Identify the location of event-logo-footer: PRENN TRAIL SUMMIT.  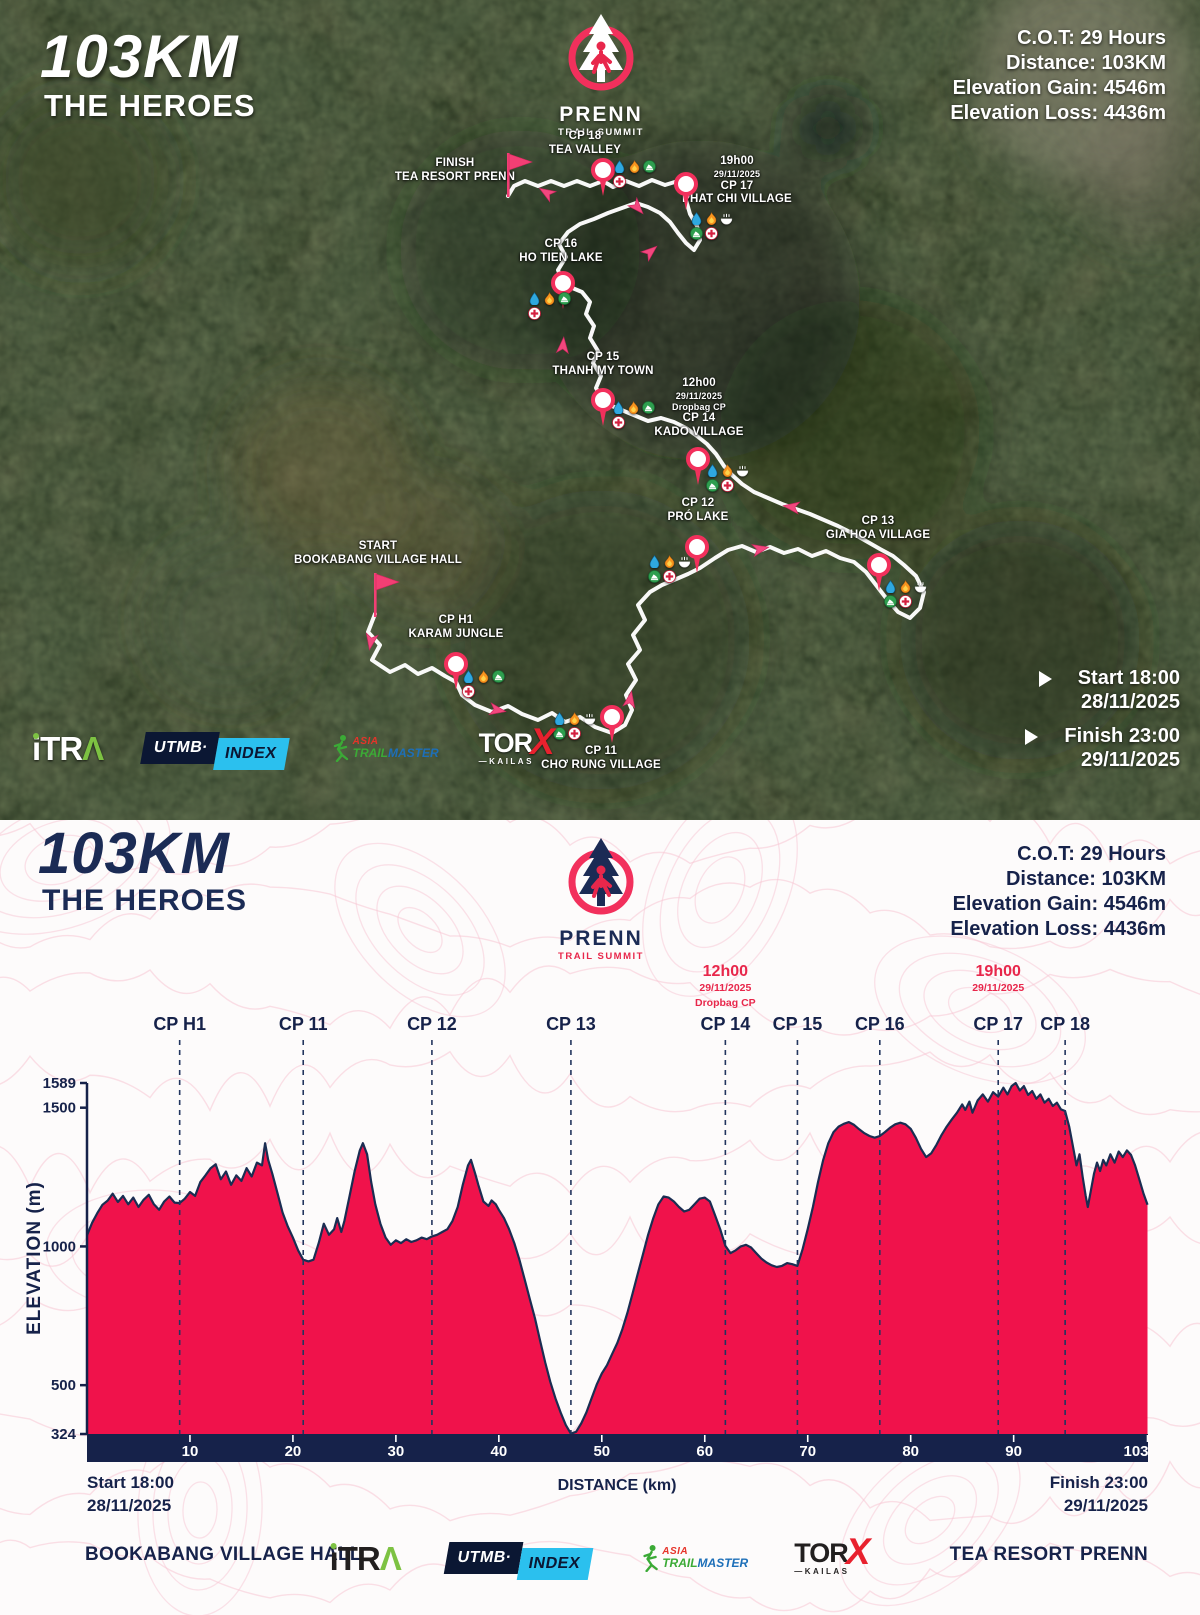
(601, 899).